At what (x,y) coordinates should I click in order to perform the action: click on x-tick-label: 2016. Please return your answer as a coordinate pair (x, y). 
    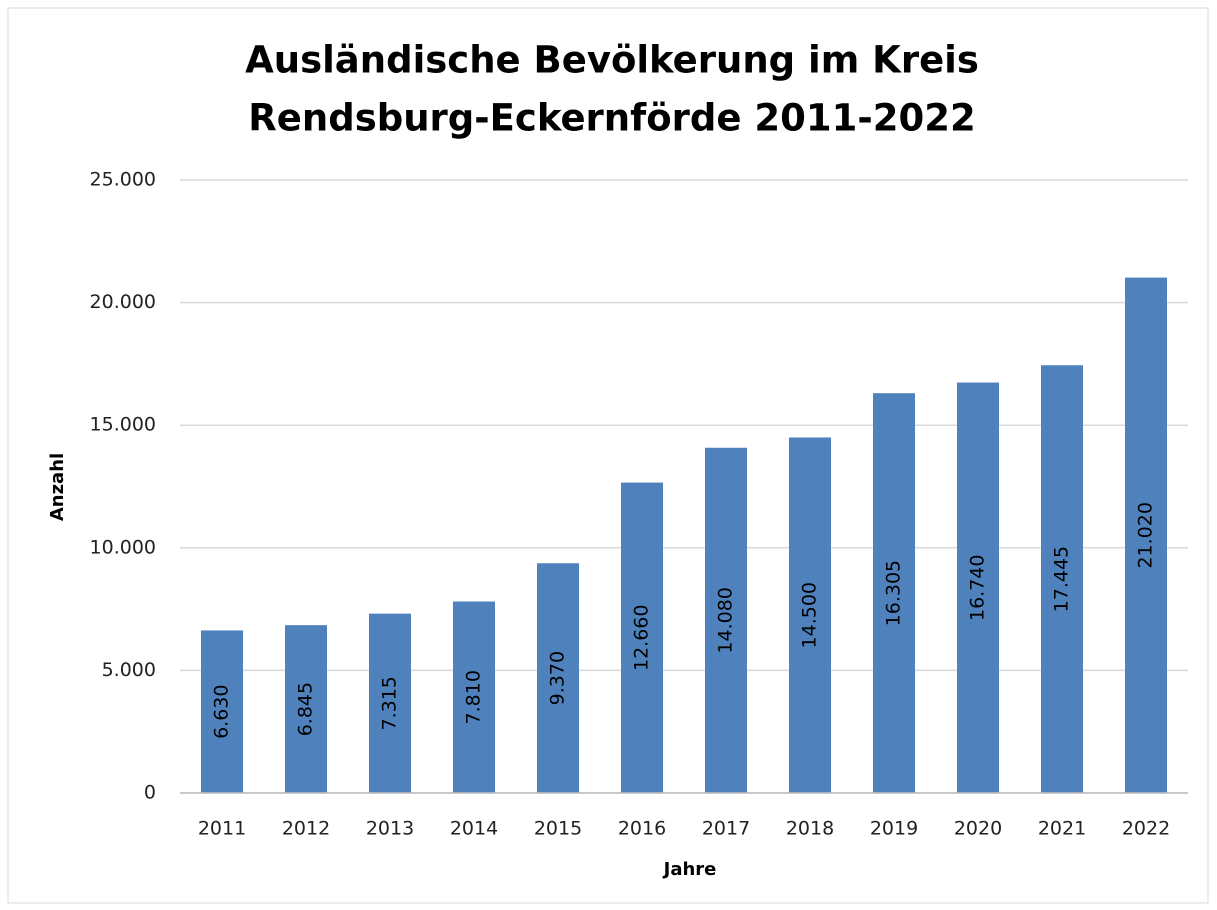
    Looking at the image, I should click on (642, 829).